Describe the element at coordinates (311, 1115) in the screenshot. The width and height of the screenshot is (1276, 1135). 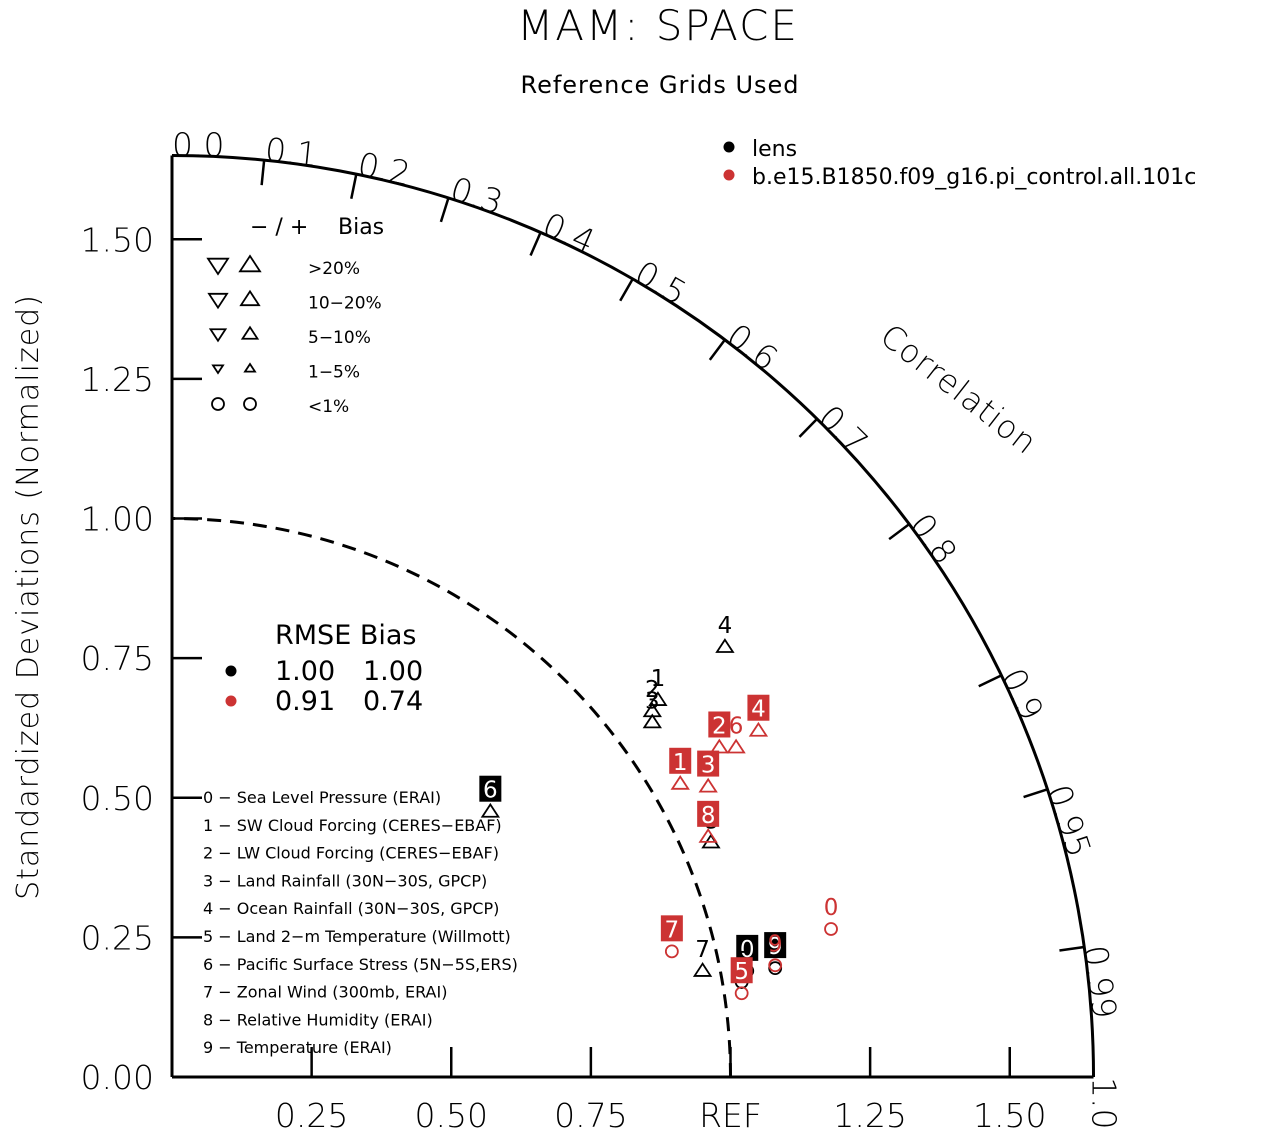
I see `x-tick-label: 0.25` at that location.